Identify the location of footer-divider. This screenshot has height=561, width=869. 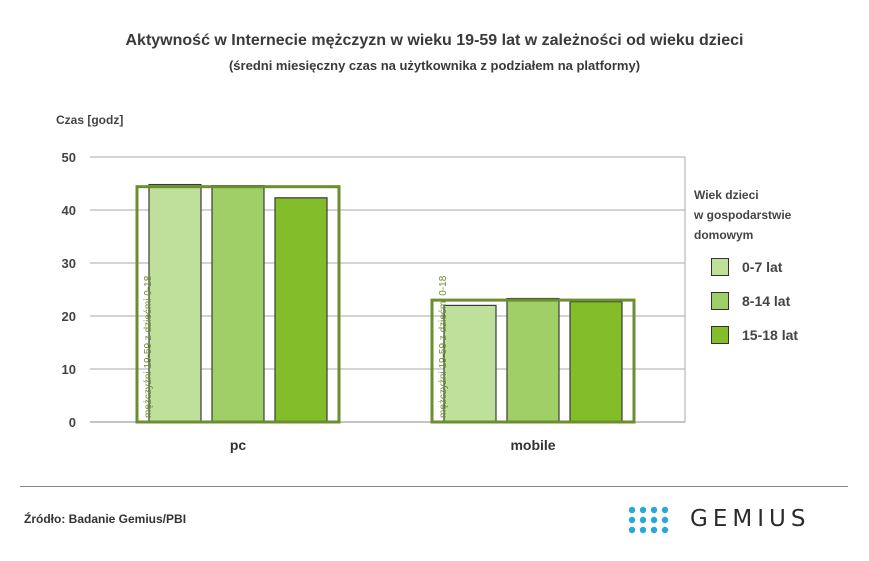
(434, 486).